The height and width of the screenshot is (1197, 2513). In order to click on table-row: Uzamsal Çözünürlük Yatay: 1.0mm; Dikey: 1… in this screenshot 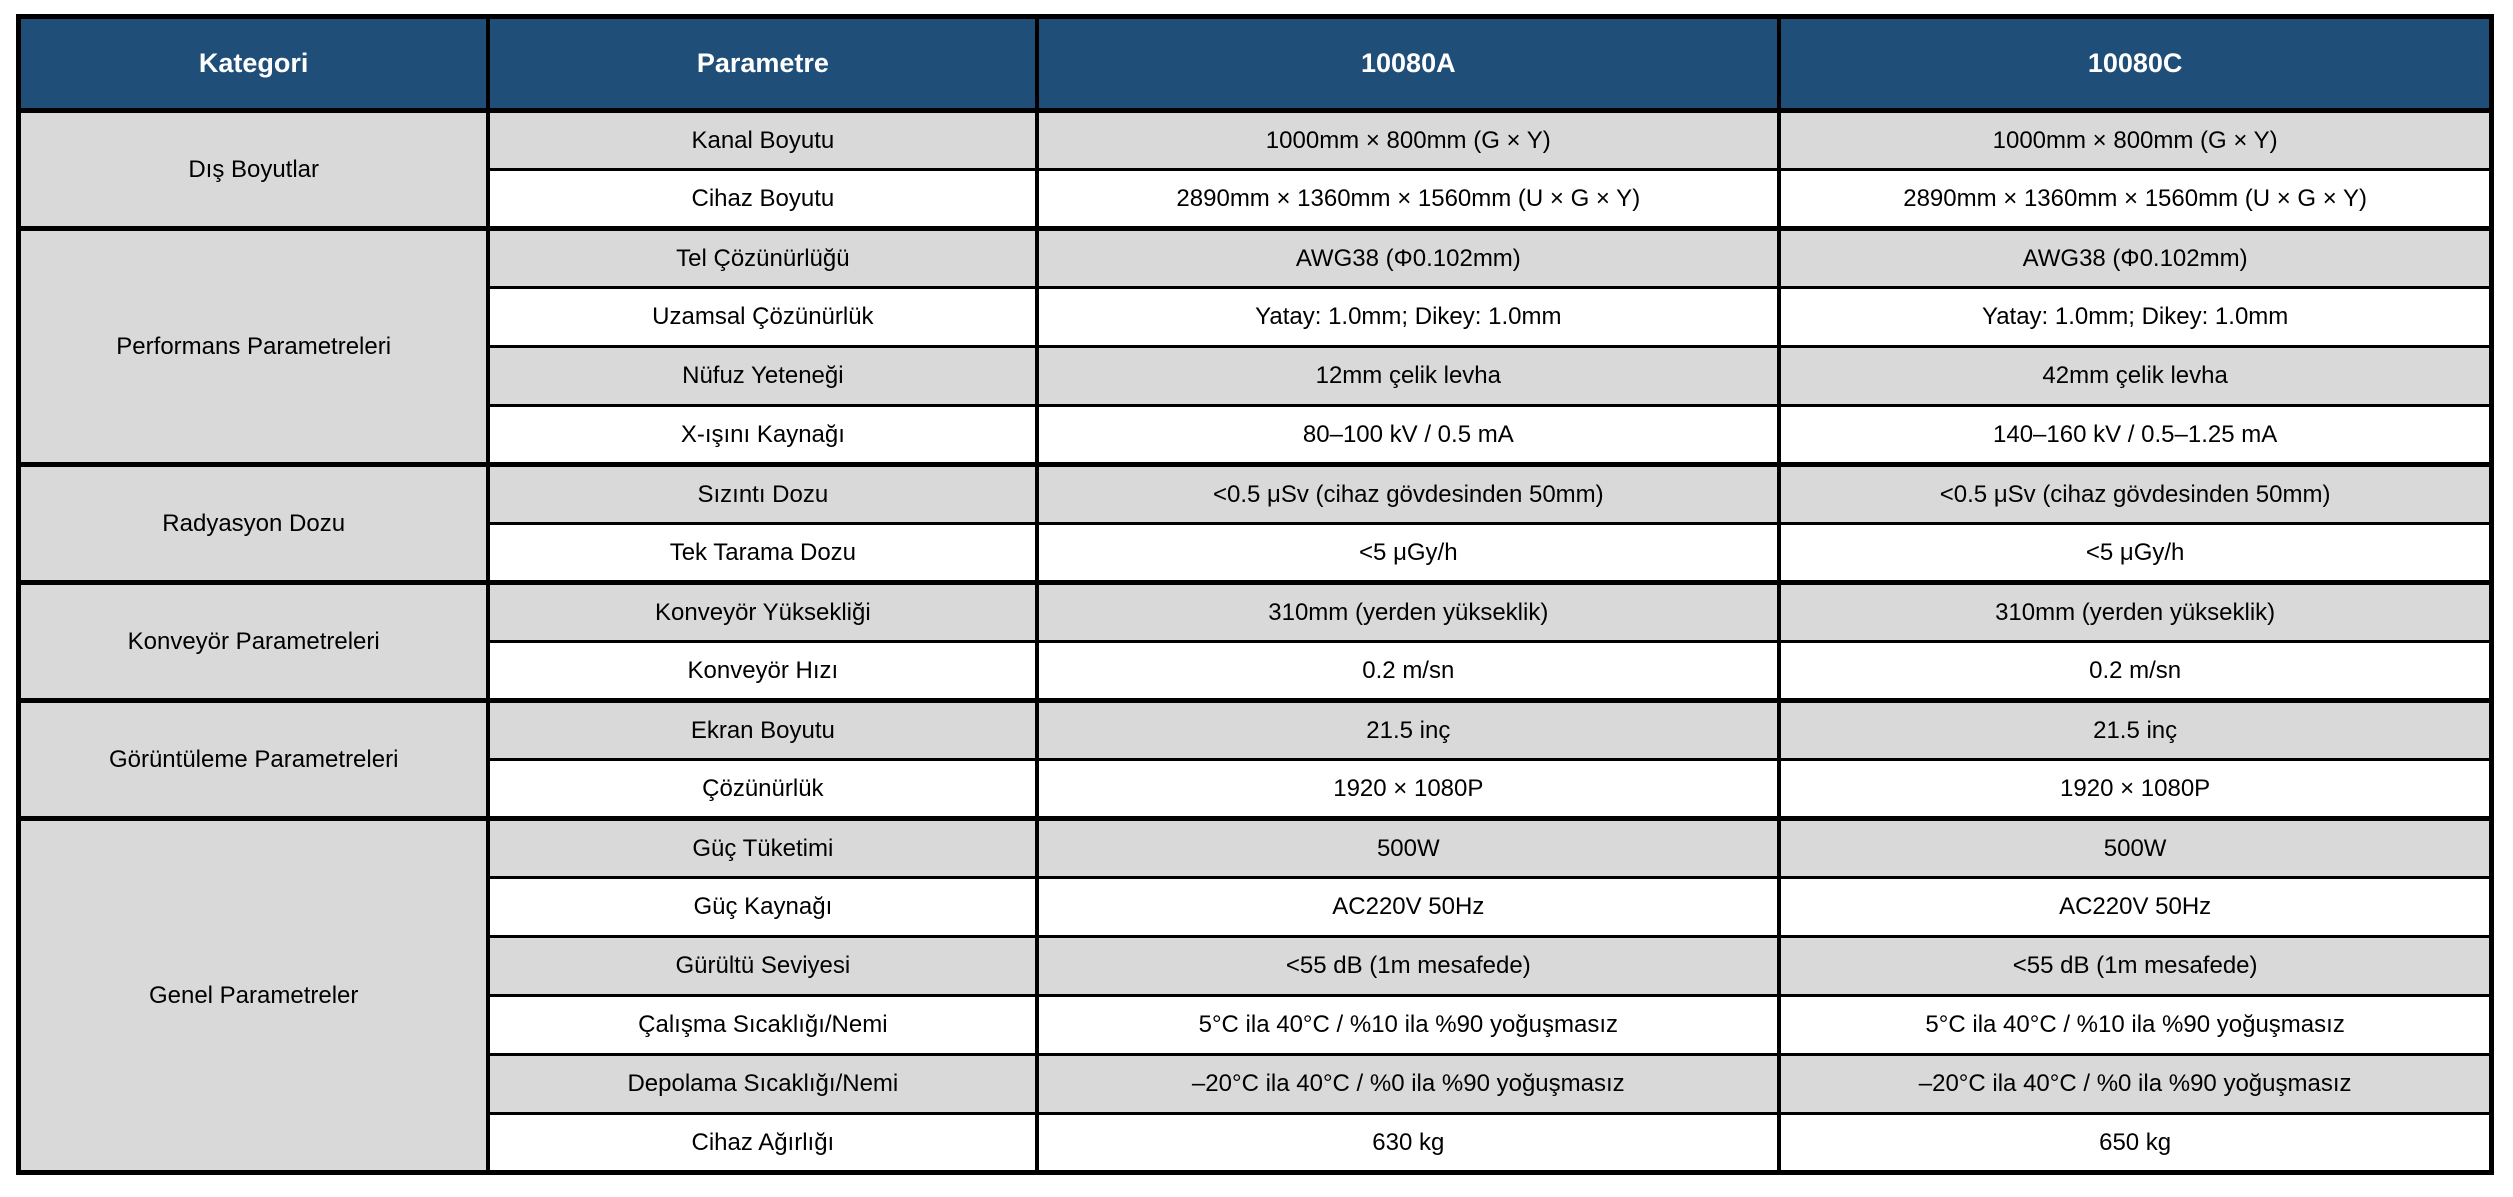, I will do `click(1256, 317)`.